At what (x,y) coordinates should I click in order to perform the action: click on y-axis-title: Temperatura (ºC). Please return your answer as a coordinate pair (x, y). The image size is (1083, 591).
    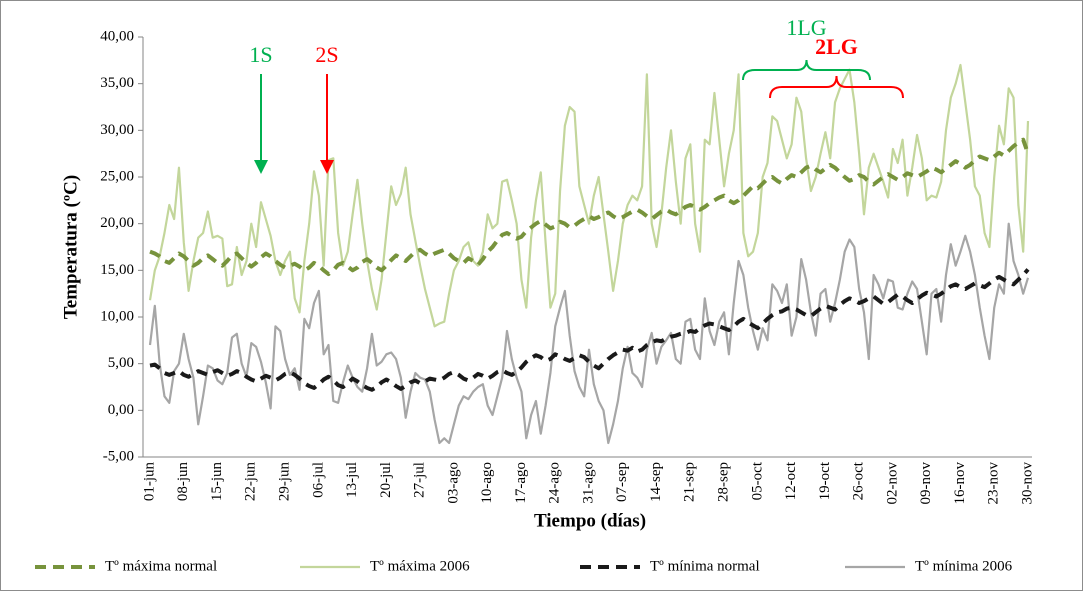
    Looking at the image, I should click on (70, 247).